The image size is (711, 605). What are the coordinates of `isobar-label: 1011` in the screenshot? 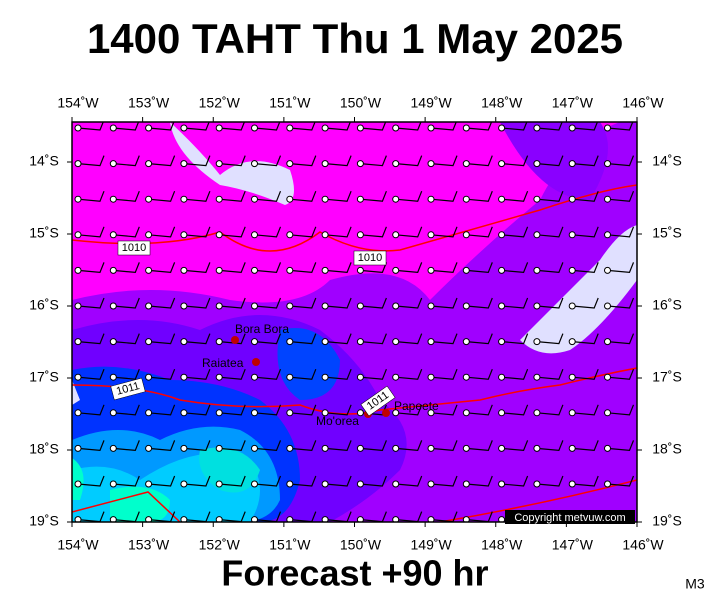 It's located at (128, 389).